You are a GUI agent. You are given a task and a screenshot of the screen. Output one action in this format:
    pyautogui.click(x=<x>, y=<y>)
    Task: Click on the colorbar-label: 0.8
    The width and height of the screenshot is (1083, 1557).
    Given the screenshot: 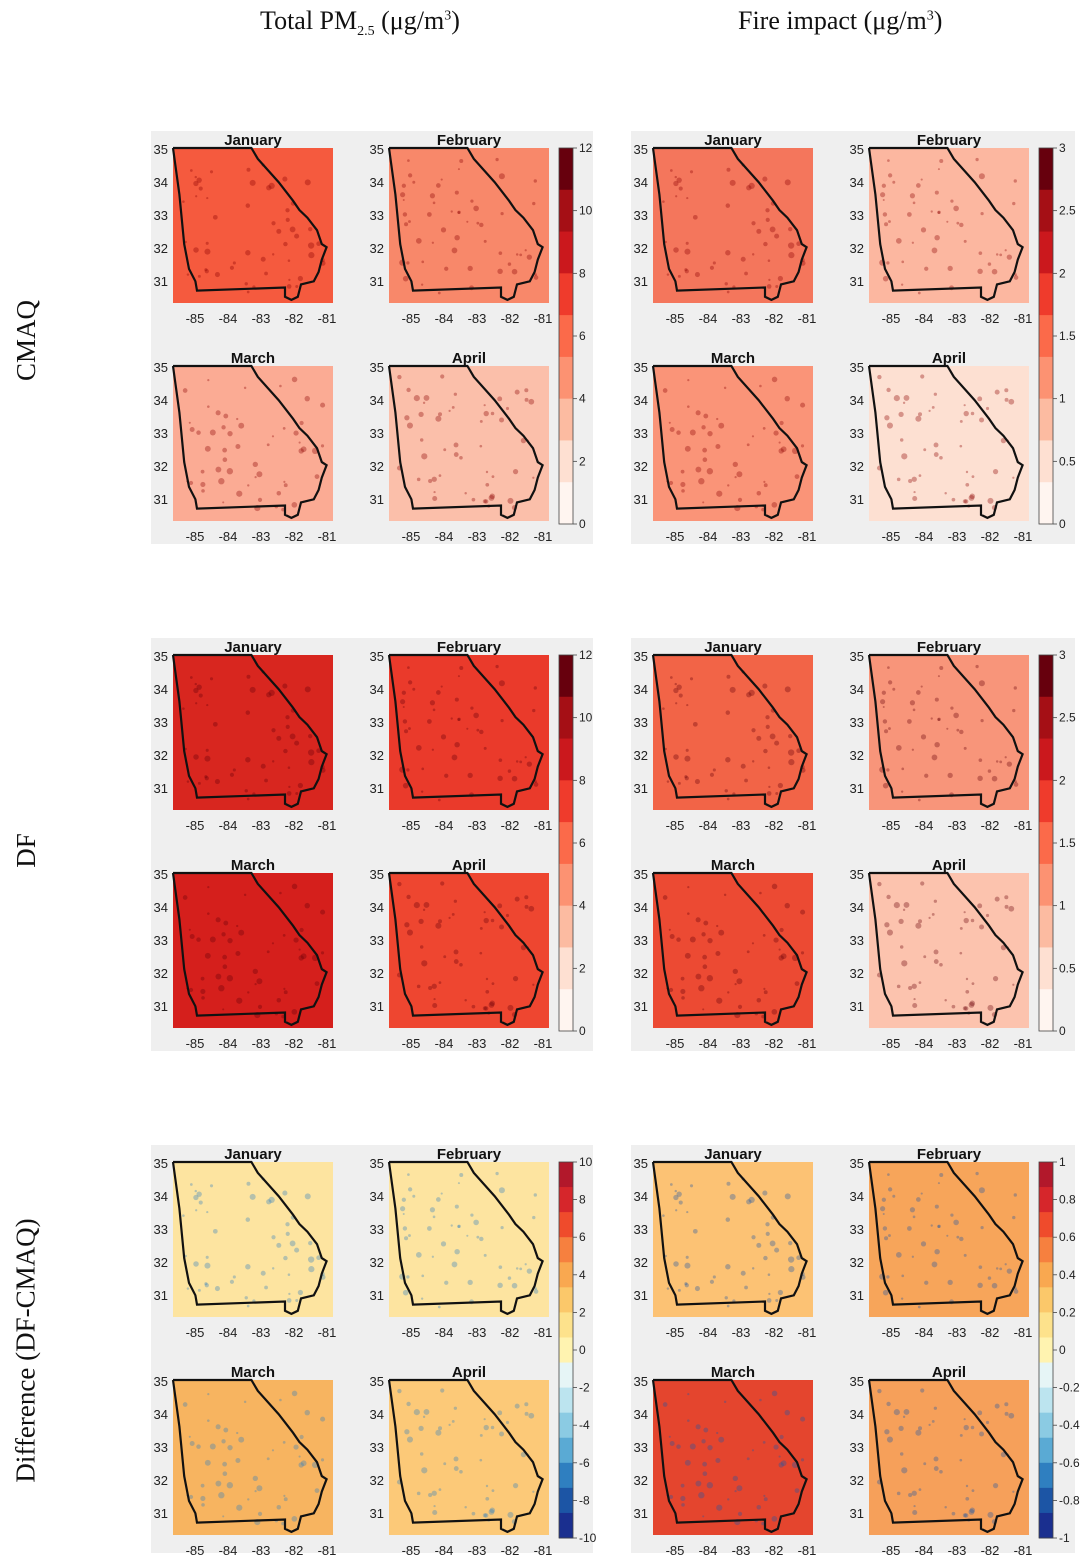 What is the action you would take?
    pyautogui.click(x=1067, y=1200)
    